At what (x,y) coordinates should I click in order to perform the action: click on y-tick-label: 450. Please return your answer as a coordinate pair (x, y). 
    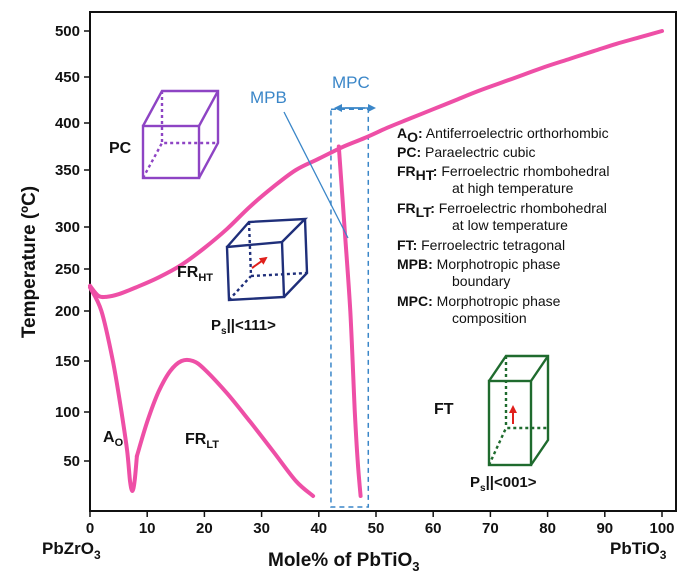
    Looking at the image, I should click on (67, 77).